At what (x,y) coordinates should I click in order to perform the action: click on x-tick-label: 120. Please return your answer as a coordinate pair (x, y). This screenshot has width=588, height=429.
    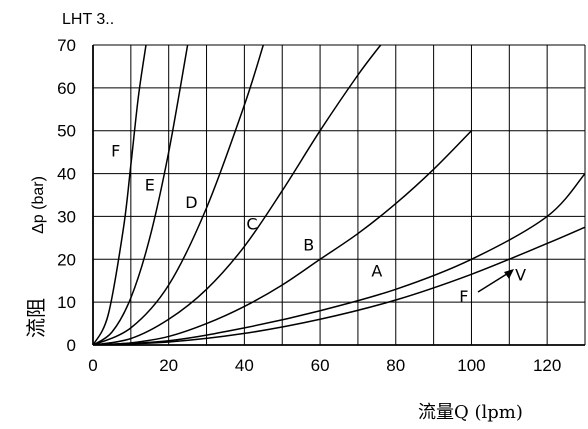
    Looking at the image, I should click on (547, 365).